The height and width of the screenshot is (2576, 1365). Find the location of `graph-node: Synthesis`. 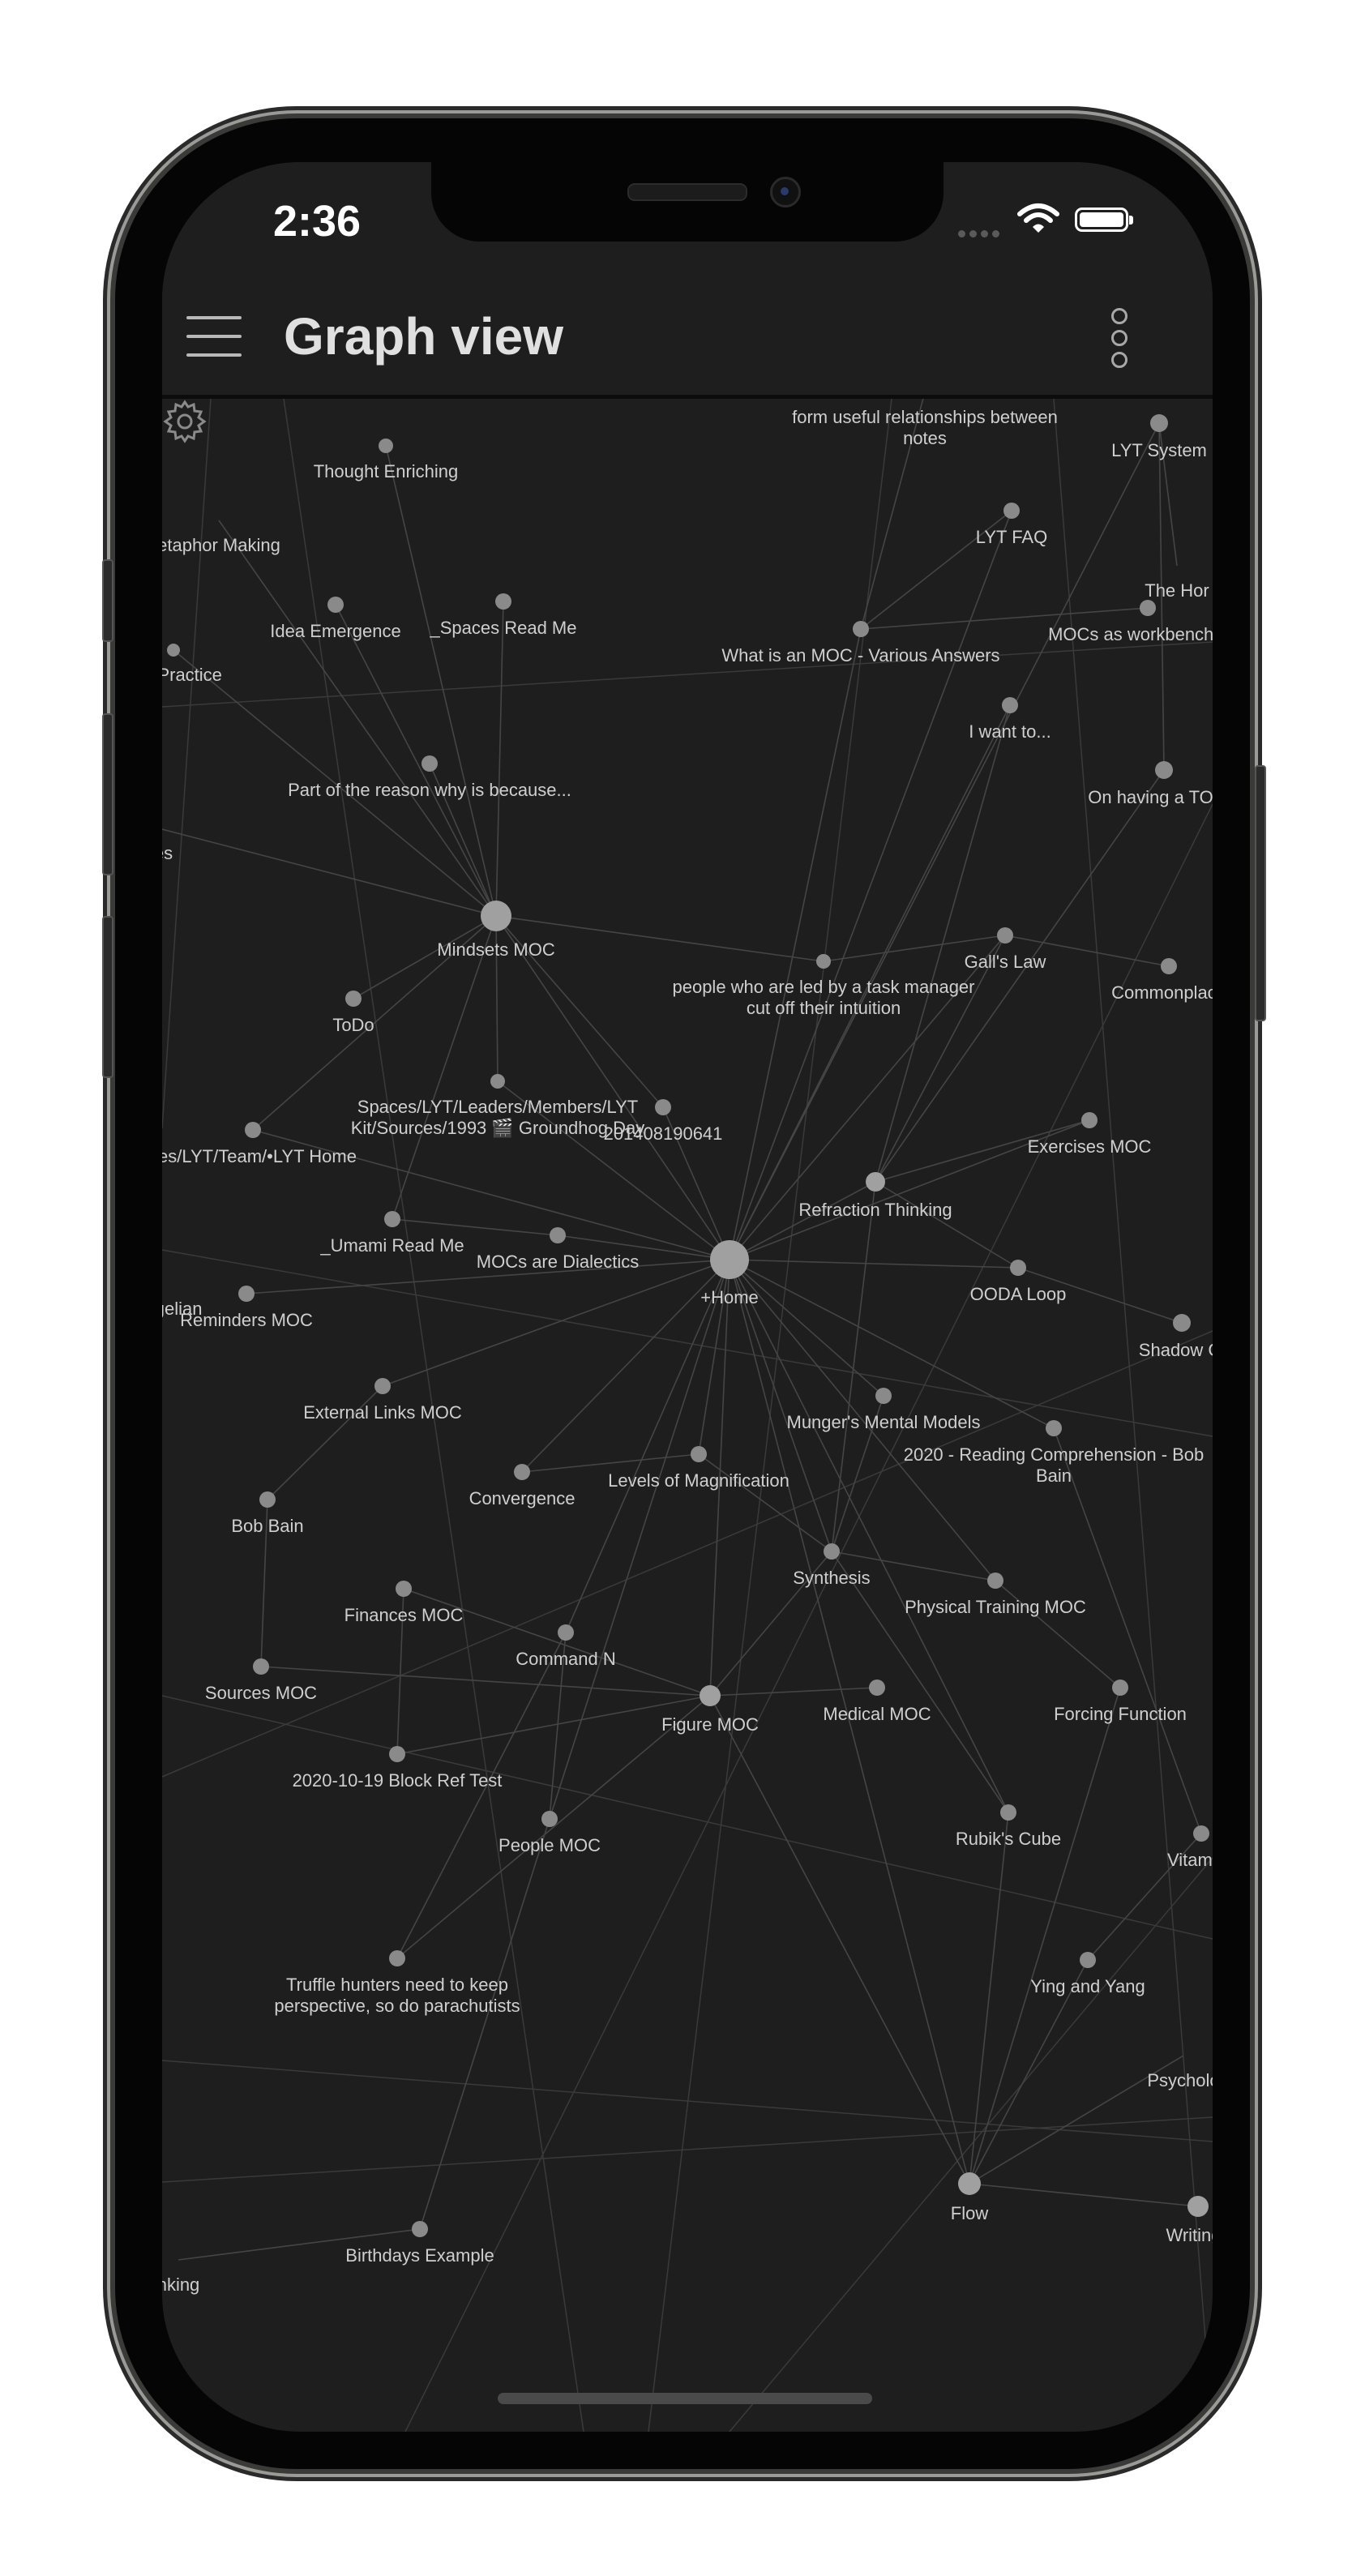

graph-node: Synthesis is located at coordinates (832, 1565).